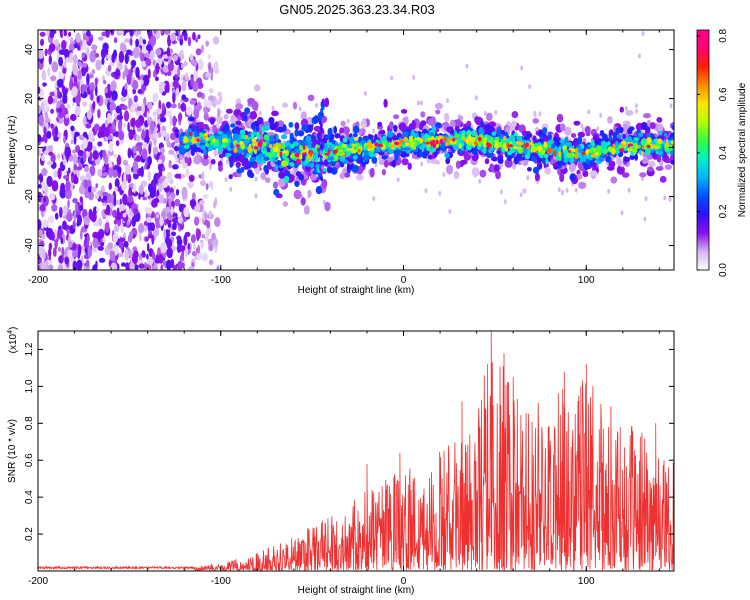  I want to click on y-tick-label: 0, so click(29, 147).